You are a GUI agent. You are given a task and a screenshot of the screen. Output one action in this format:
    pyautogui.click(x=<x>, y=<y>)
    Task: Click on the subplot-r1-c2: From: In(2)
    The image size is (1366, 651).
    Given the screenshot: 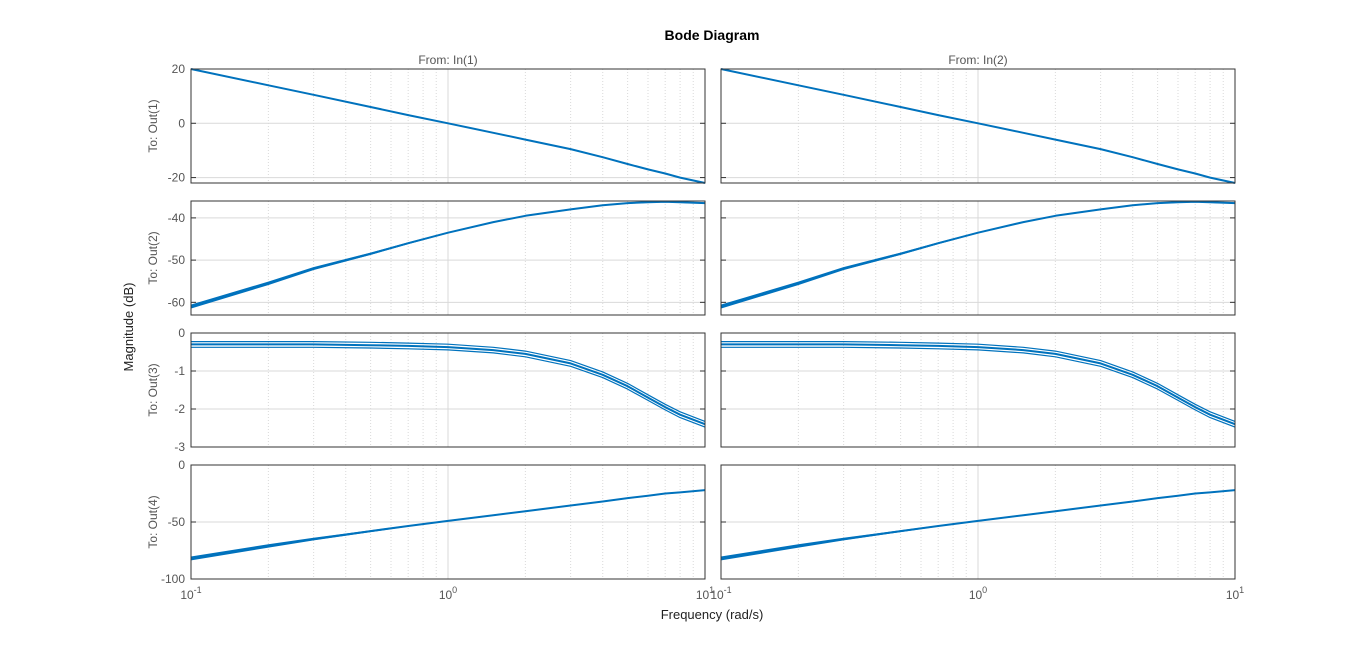 What is the action you would take?
    pyautogui.click(x=978, y=118)
    